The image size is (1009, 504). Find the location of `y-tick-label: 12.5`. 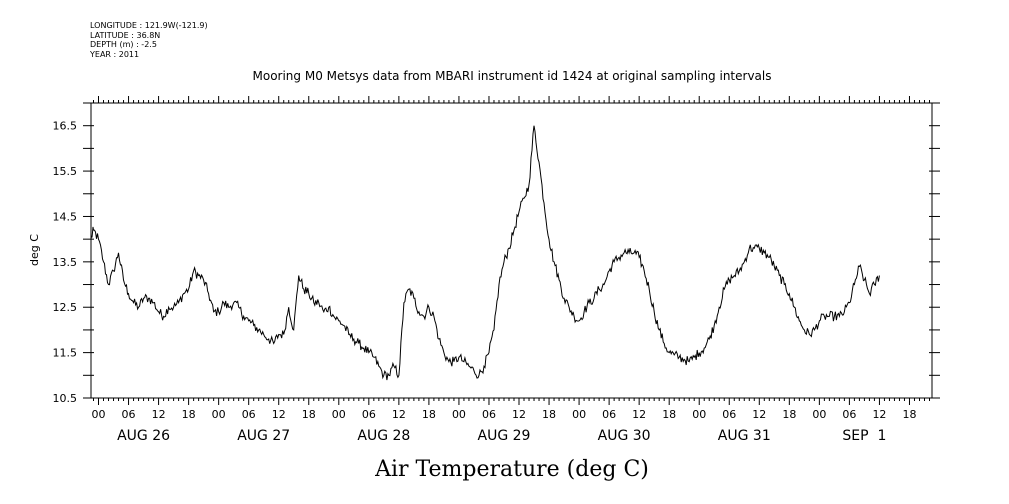

y-tick-label: 12.5 is located at coordinates (65, 307).